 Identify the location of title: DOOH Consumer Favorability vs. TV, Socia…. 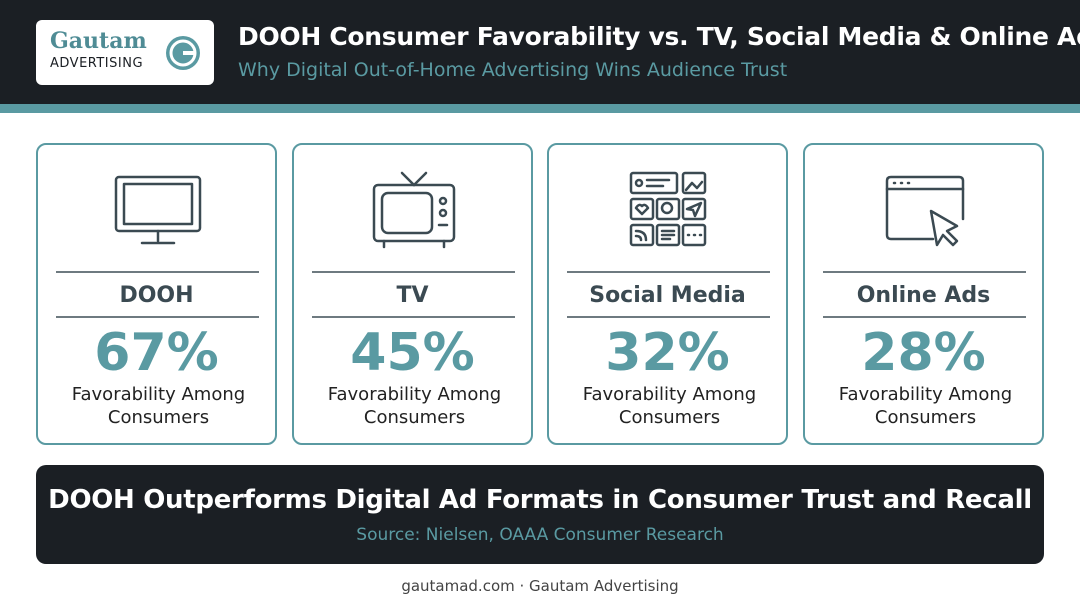
(659, 36).